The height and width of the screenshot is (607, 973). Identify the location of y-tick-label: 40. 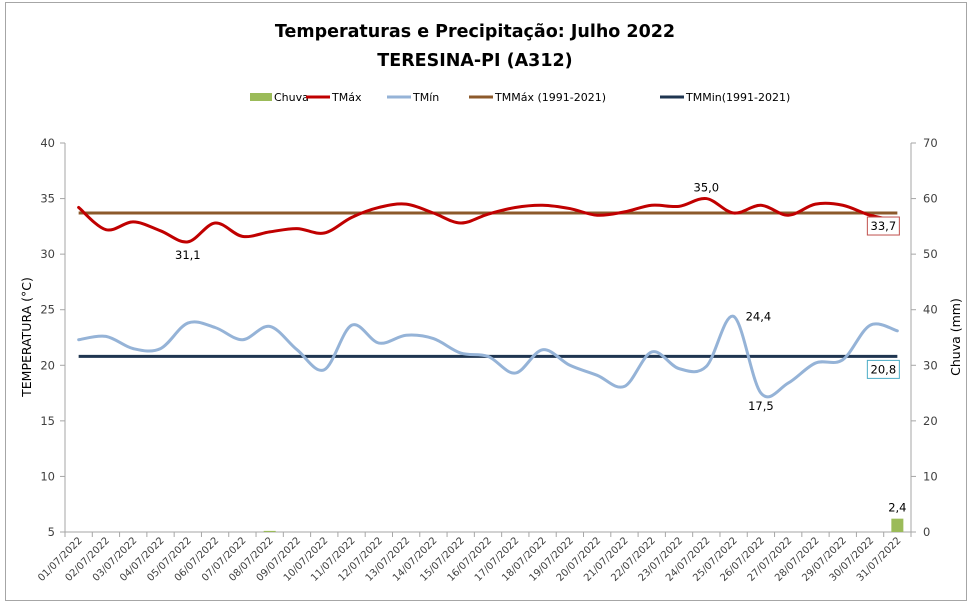
(47, 143).